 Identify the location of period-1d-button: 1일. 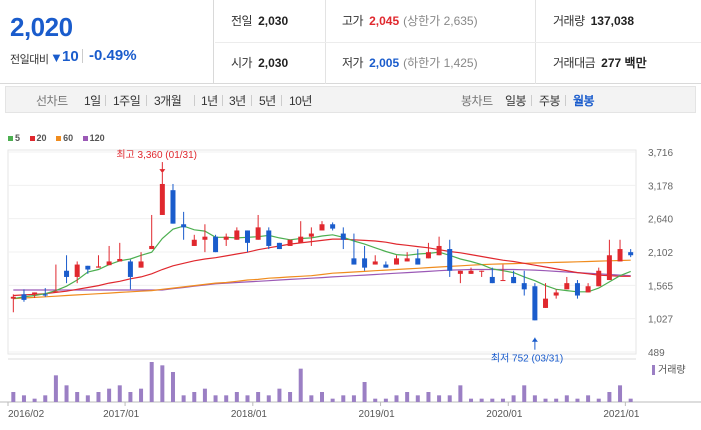
(92, 101).